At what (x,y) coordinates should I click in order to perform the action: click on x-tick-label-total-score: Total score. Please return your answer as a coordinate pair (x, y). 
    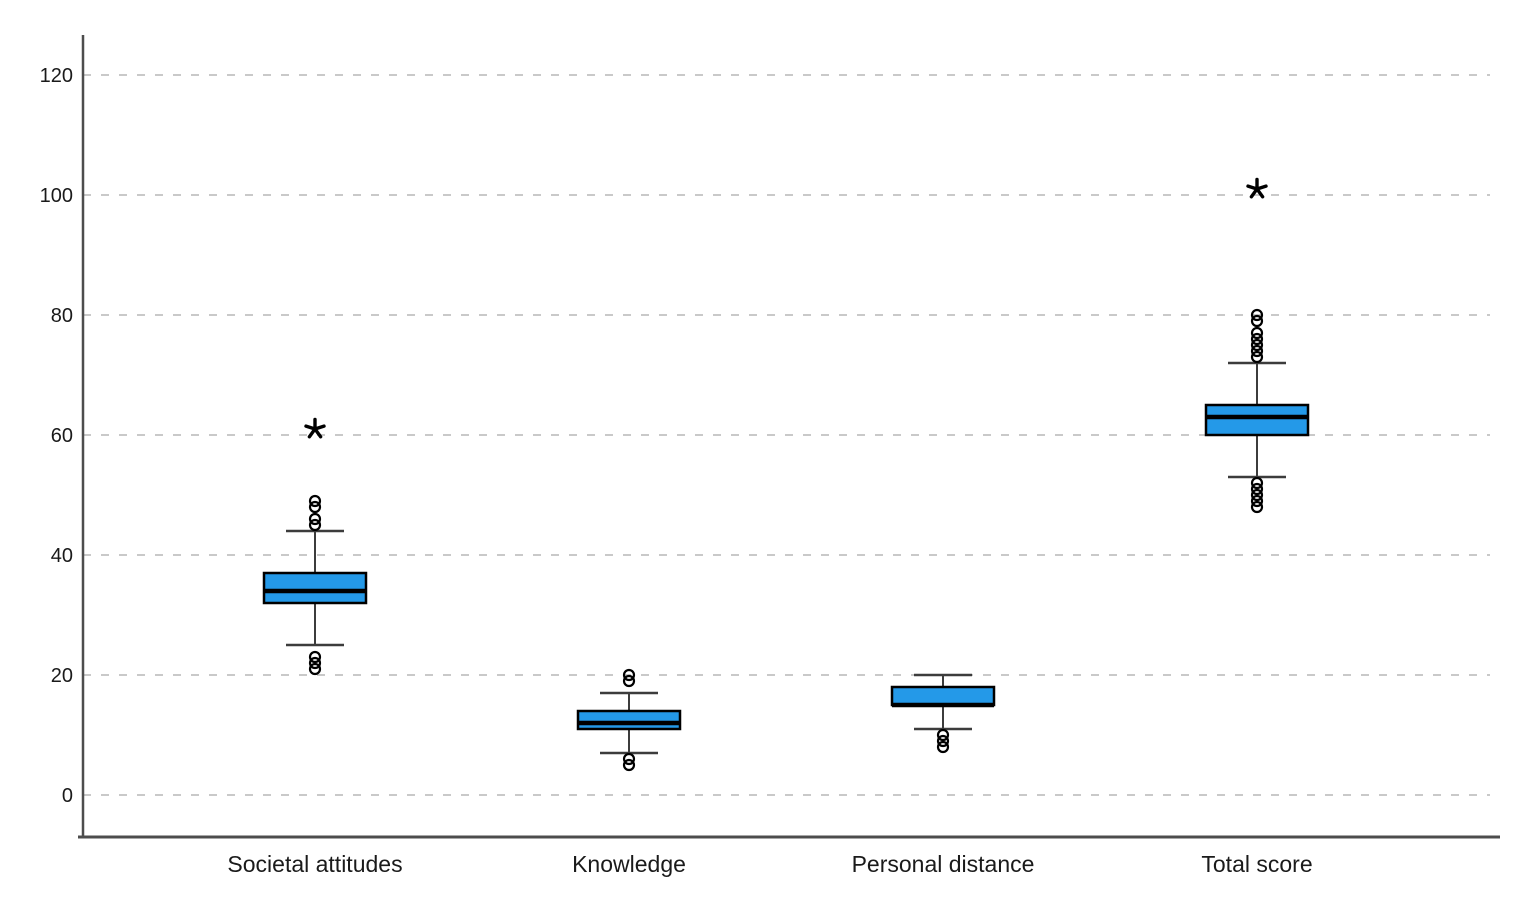
    Looking at the image, I should click on (1256, 864).